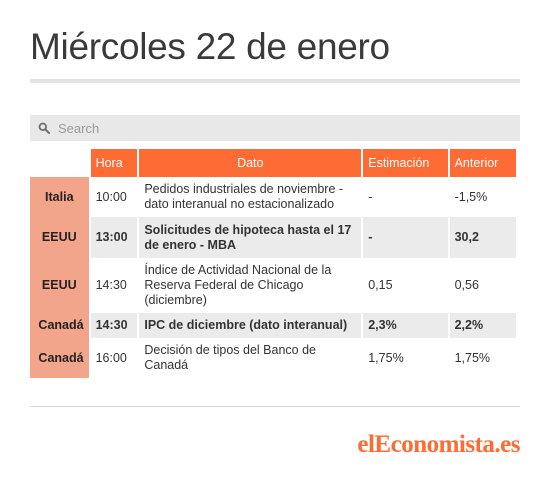  What do you see at coordinates (482, 163) in the screenshot?
I see `header-anterior: Anterior` at bounding box center [482, 163].